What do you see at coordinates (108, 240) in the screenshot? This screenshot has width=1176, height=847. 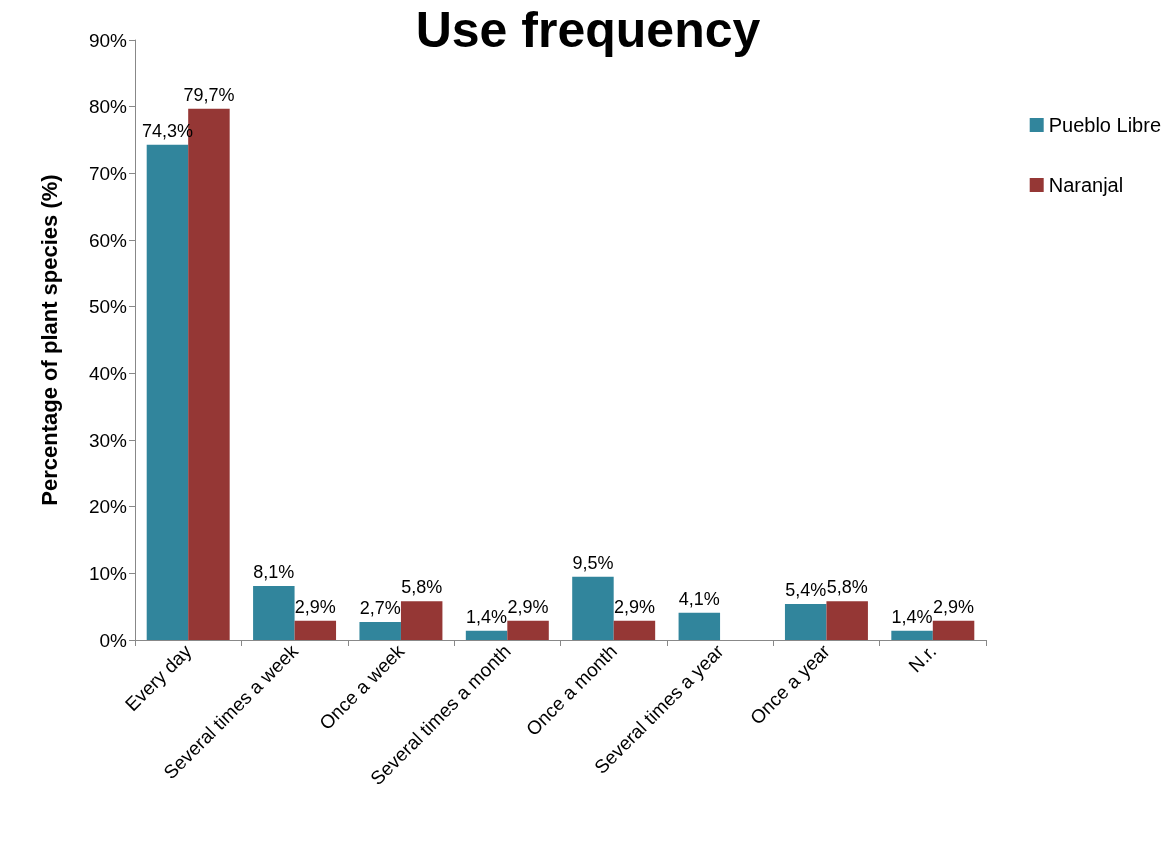 I see `y-tick-label: 60%` at bounding box center [108, 240].